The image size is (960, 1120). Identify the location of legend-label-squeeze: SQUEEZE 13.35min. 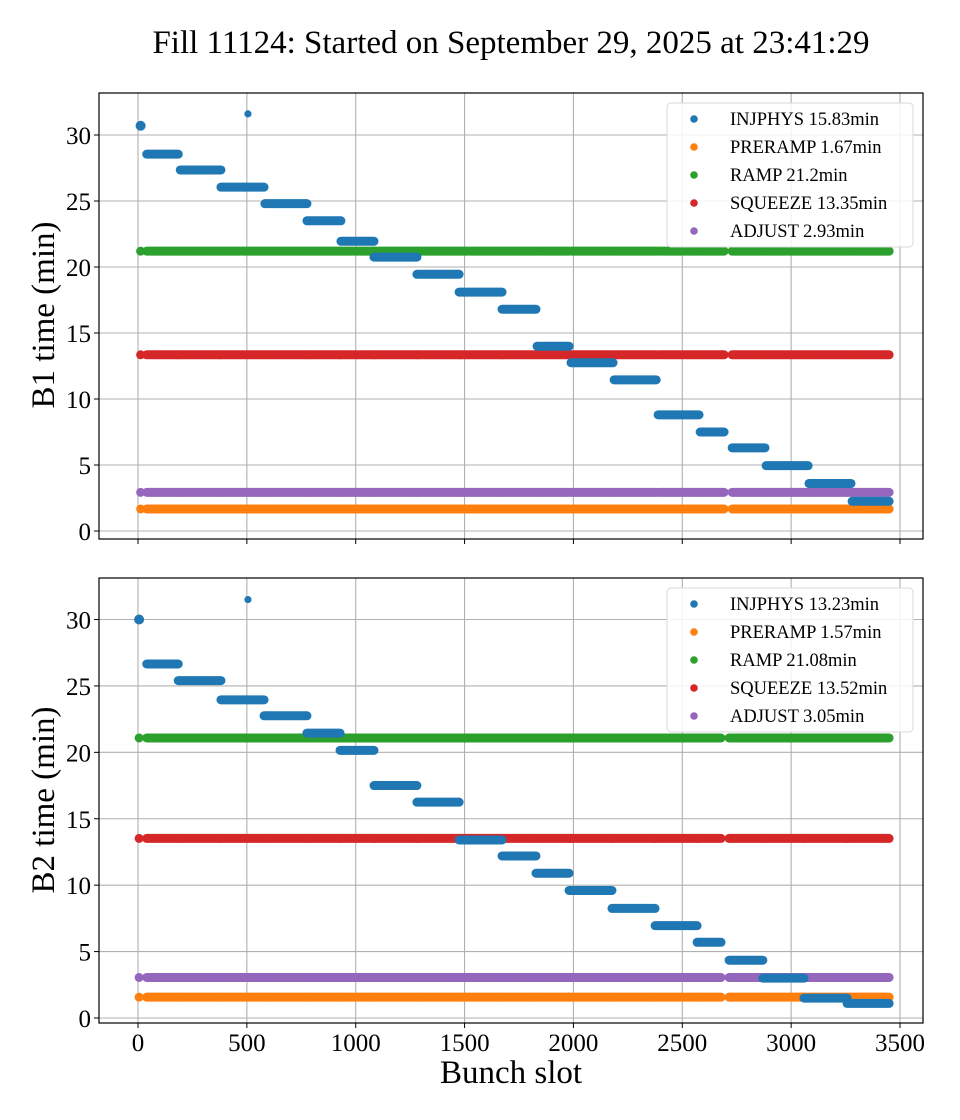
(808, 204).